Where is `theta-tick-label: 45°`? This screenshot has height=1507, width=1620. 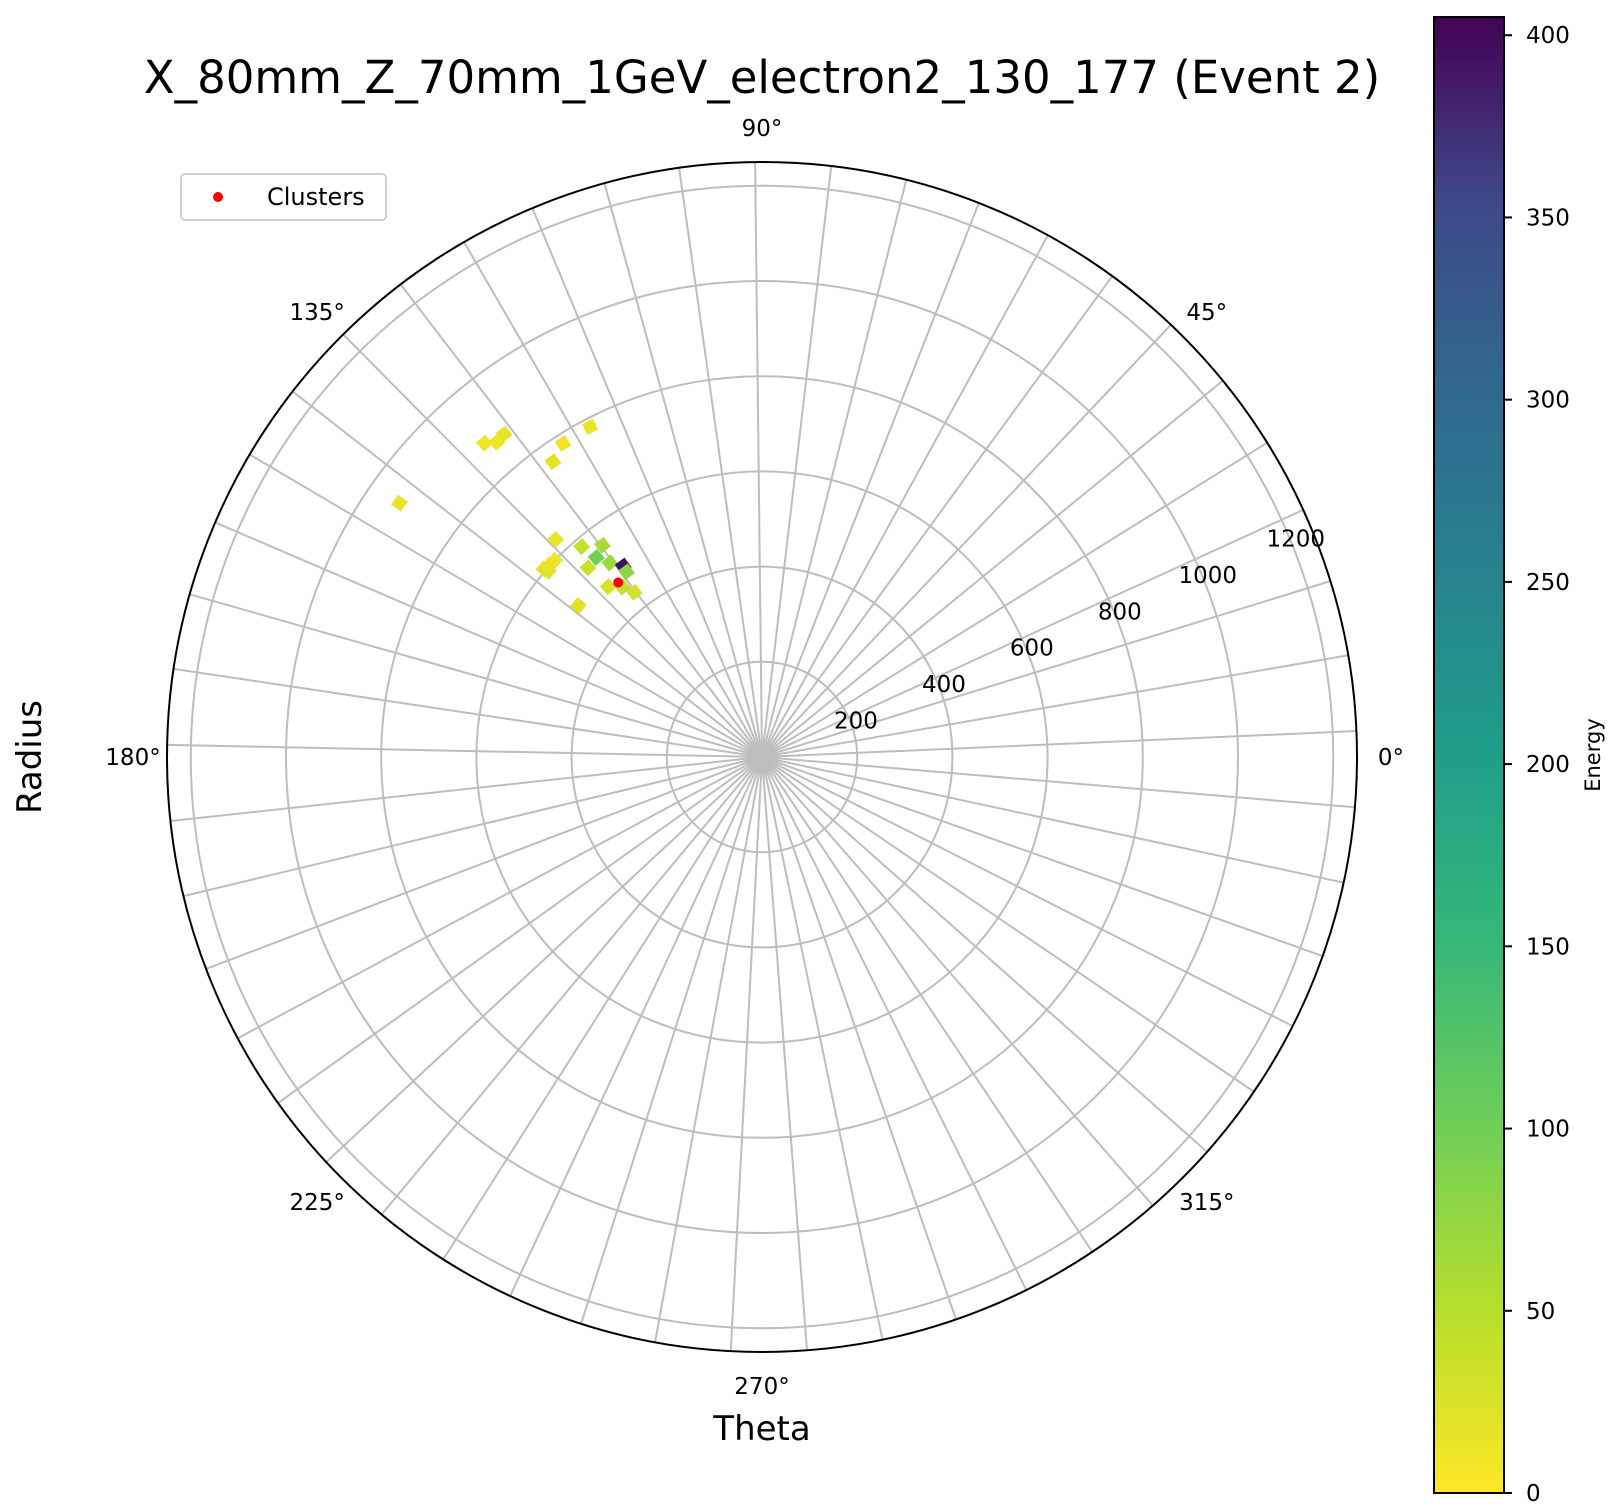
theta-tick-label: 45° is located at coordinates (1206, 313).